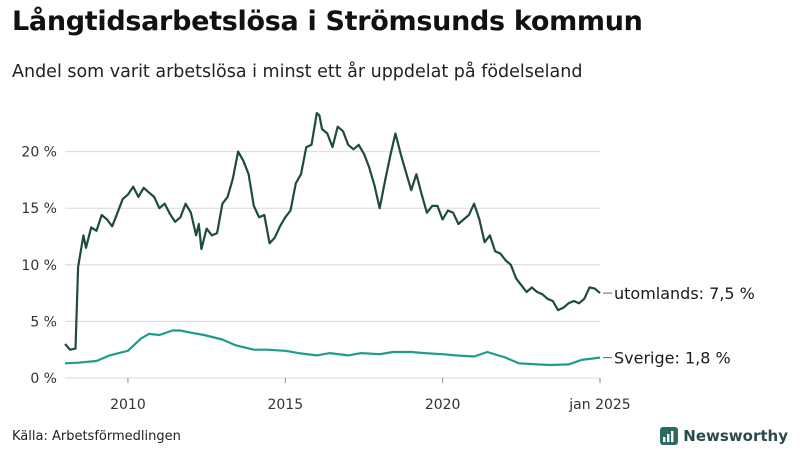 The image size is (800, 450). I want to click on y-tick-label: 5 %, so click(43, 322).